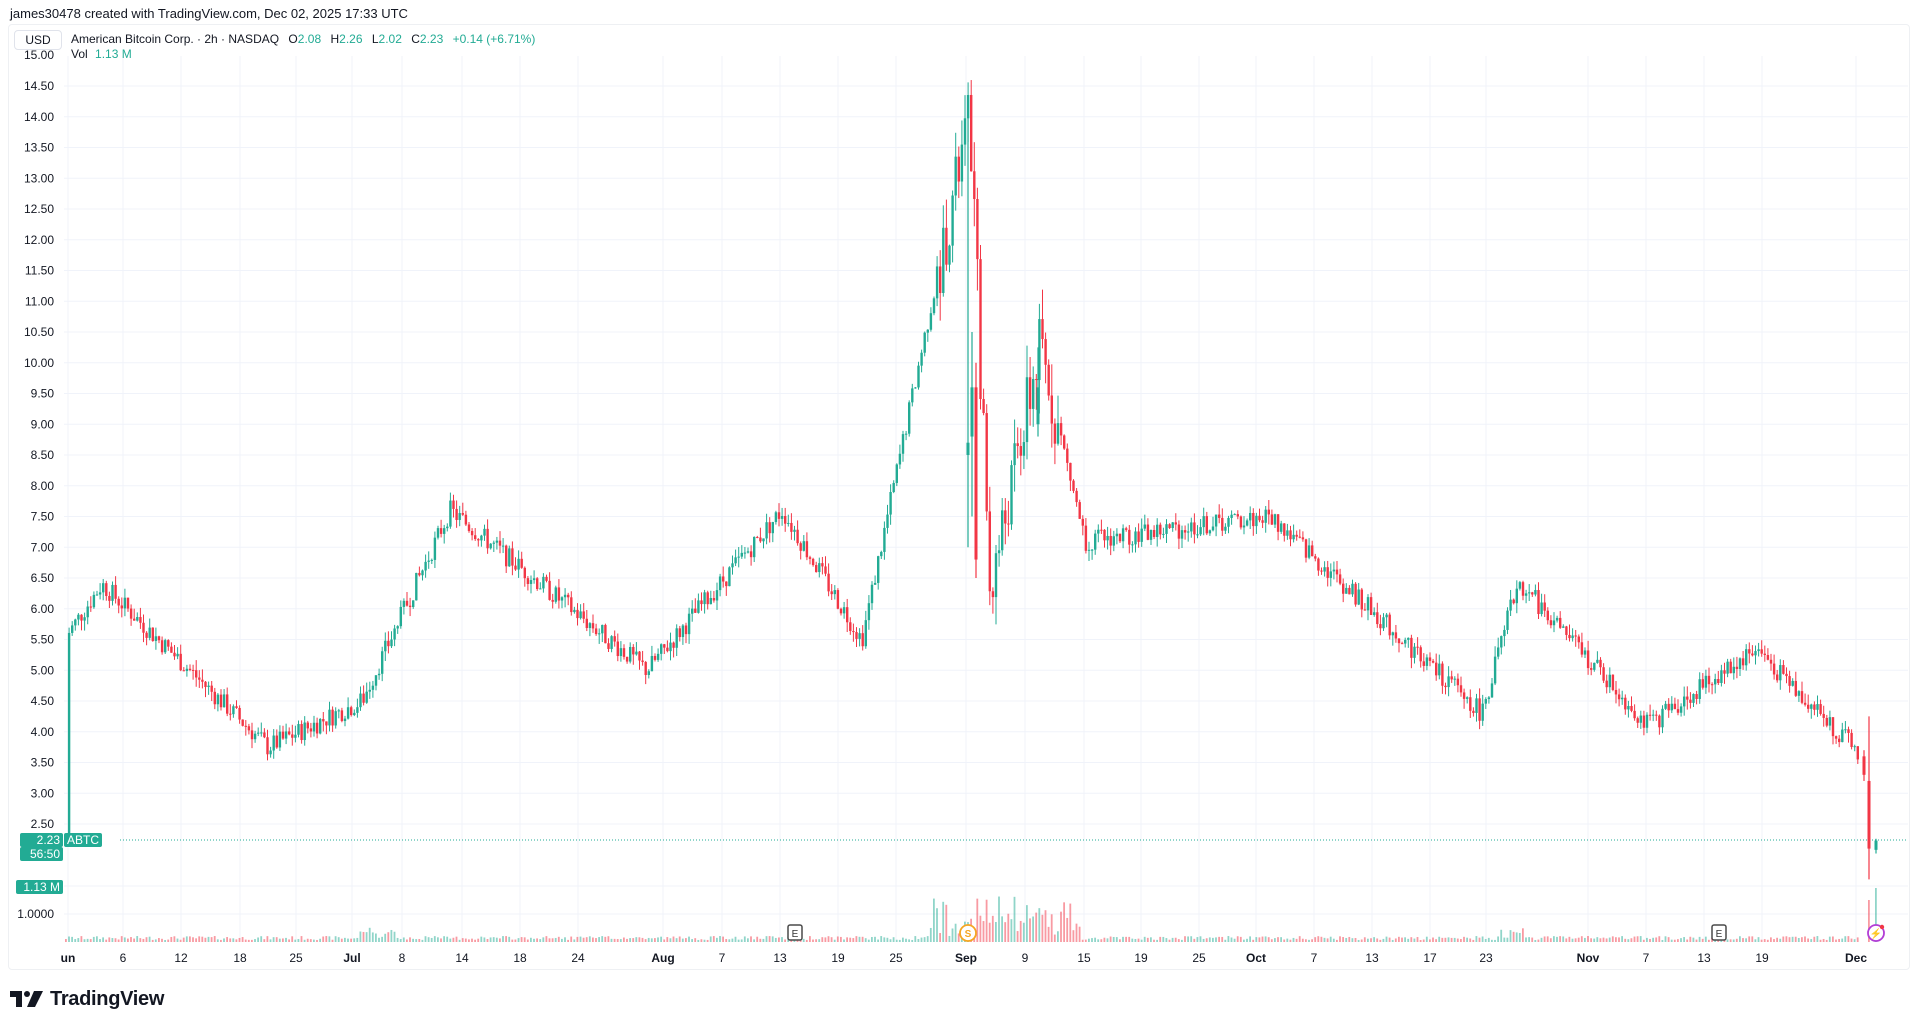 The height and width of the screenshot is (1025, 1920). What do you see at coordinates (43, 640) in the screenshot?
I see `price-tick: 5.50` at bounding box center [43, 640].